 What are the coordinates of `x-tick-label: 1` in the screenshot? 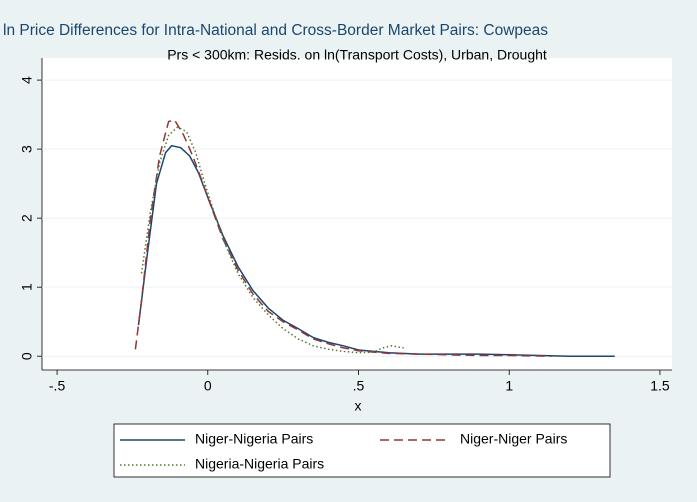 It's located at (509, 386).